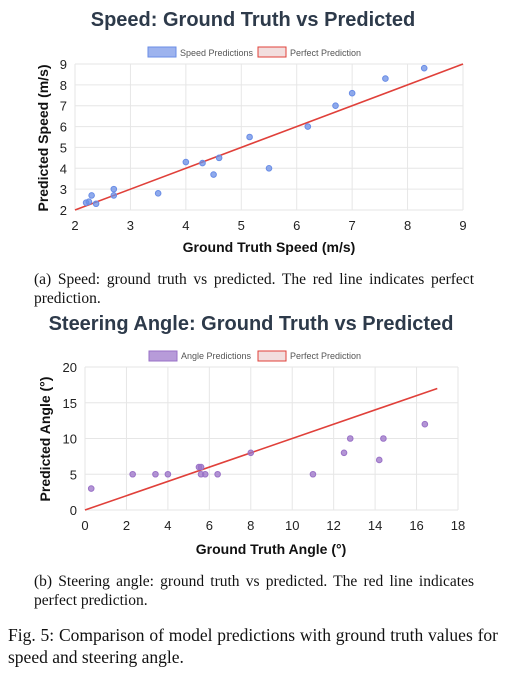 The height and width of the screenshot is (675, 508). I want to click on angle-y-tick-2: 10, so click(70, 439).